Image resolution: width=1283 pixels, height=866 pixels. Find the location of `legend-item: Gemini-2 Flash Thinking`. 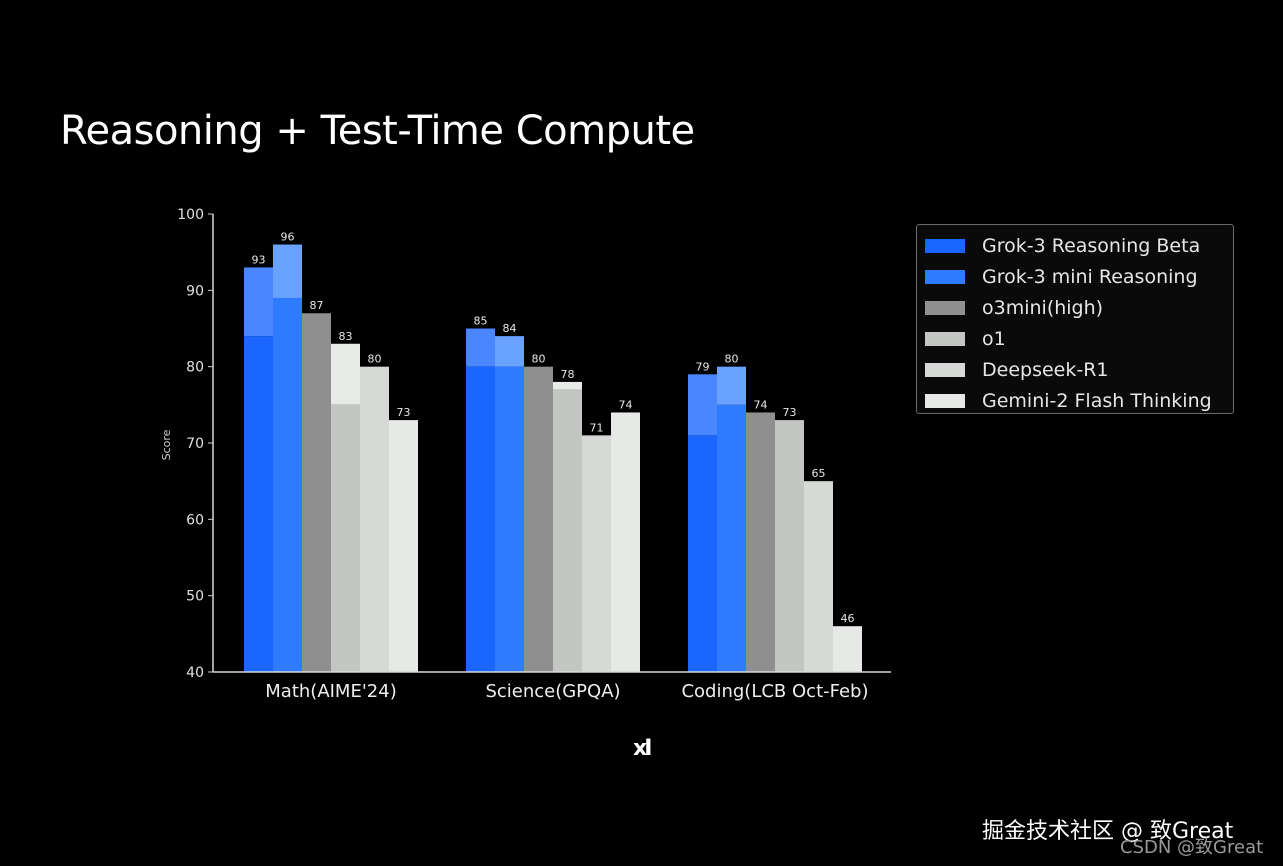

legend-item: Gemini-2 Flash Thinking is located at coordinates (1079, 400).